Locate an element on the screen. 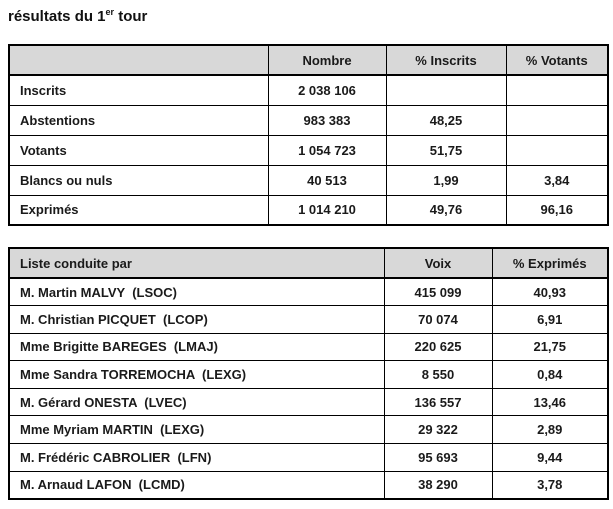  candidate-label: M. Christian PICQUET (LCOP) is located at coordinates (196, 319).